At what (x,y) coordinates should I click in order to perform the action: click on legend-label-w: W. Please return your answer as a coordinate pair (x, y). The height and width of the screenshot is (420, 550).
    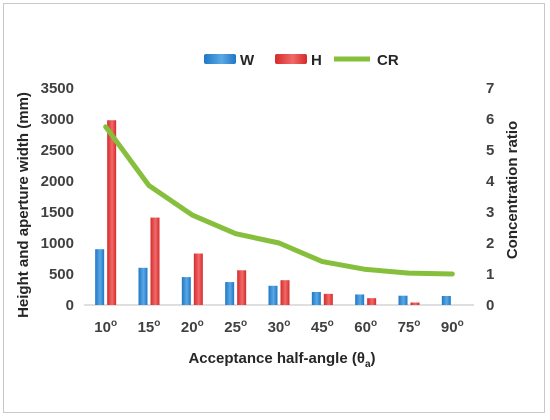
    Looking at the image, I should click on (247, 60).